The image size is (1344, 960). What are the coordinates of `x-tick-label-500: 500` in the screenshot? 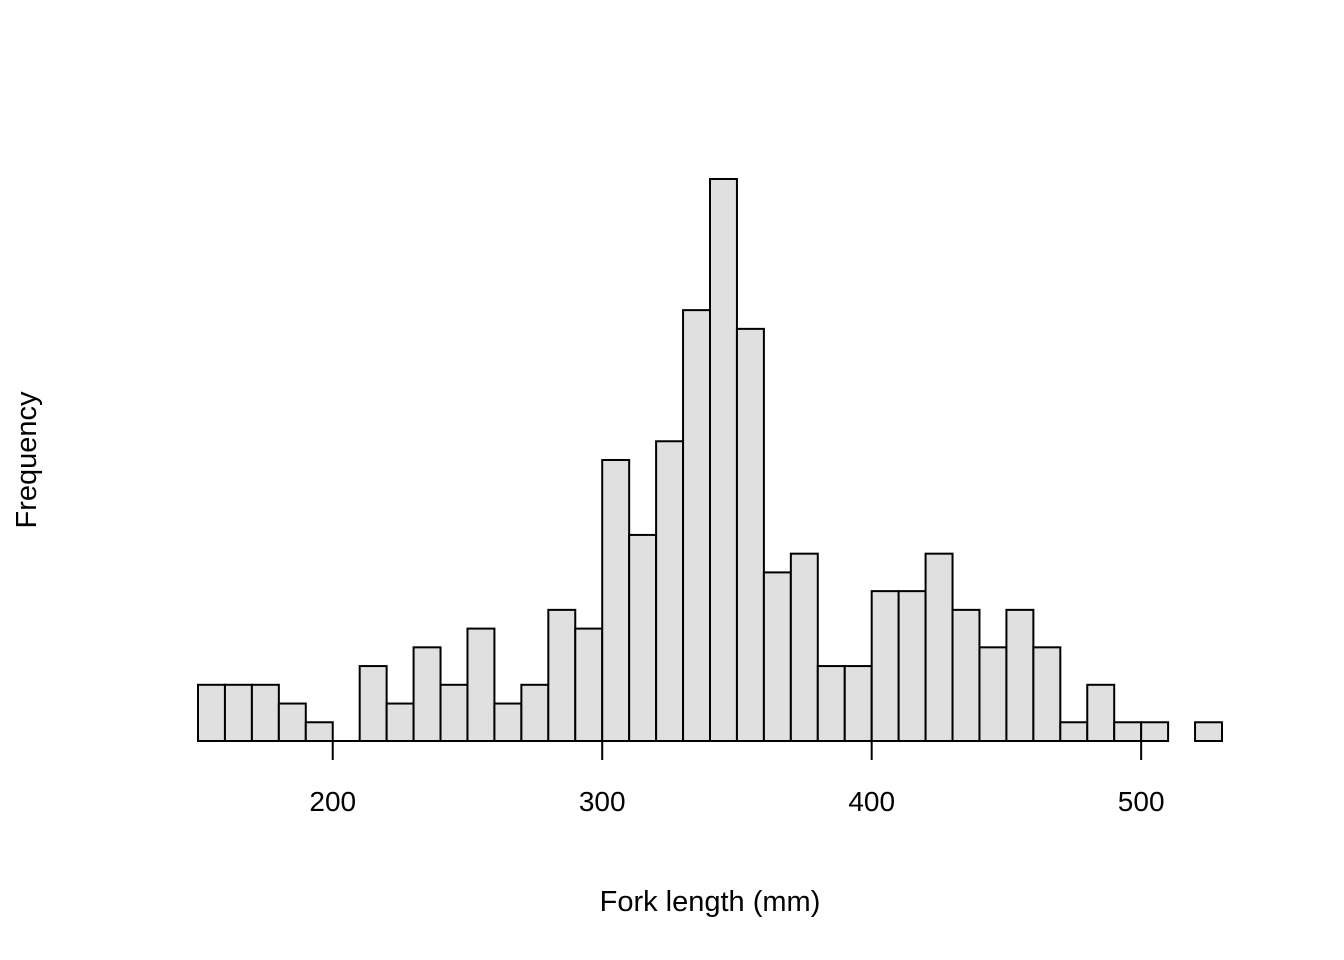 It's located at (1141, 801).